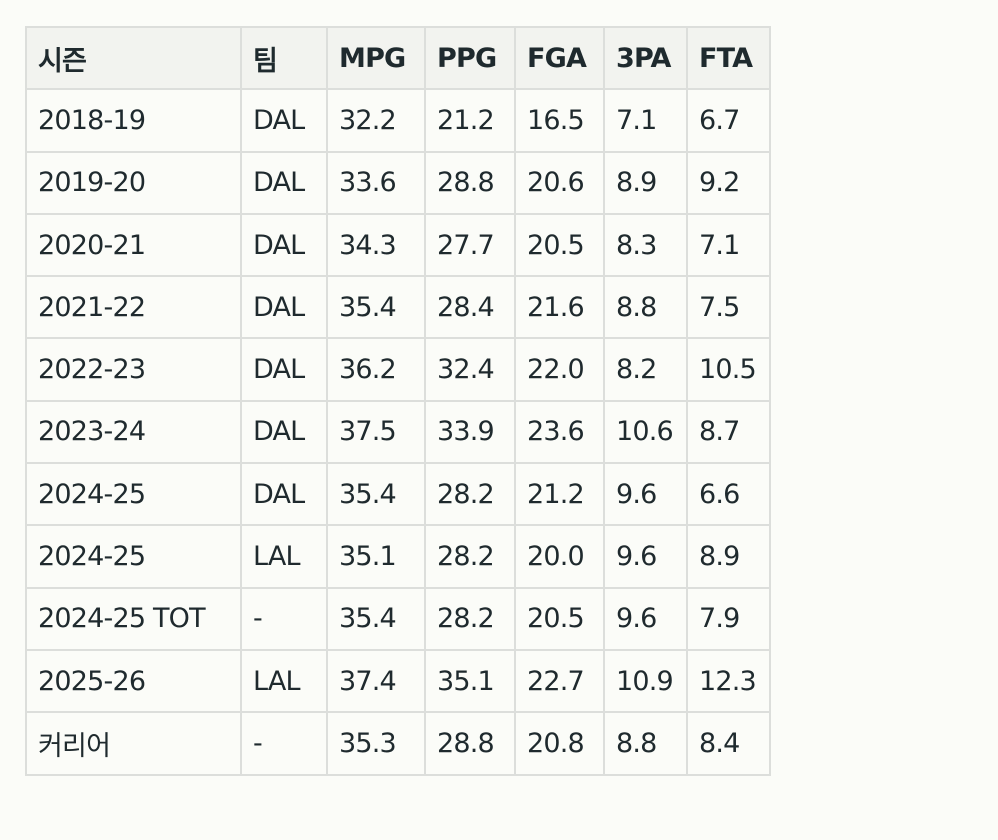 The width and height of the screenshot is (998, 840). Describe the element at coordinates (645, 58) in the screenshot. I see `header-3pa: 3PA` at that location.